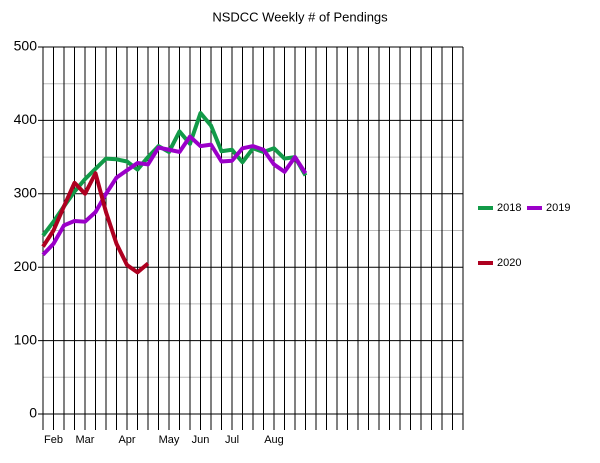  What do you see at coordinates (26, 339) in the screenshot?
I see `y-tick-label: 100` at bounding box center [26, 339].